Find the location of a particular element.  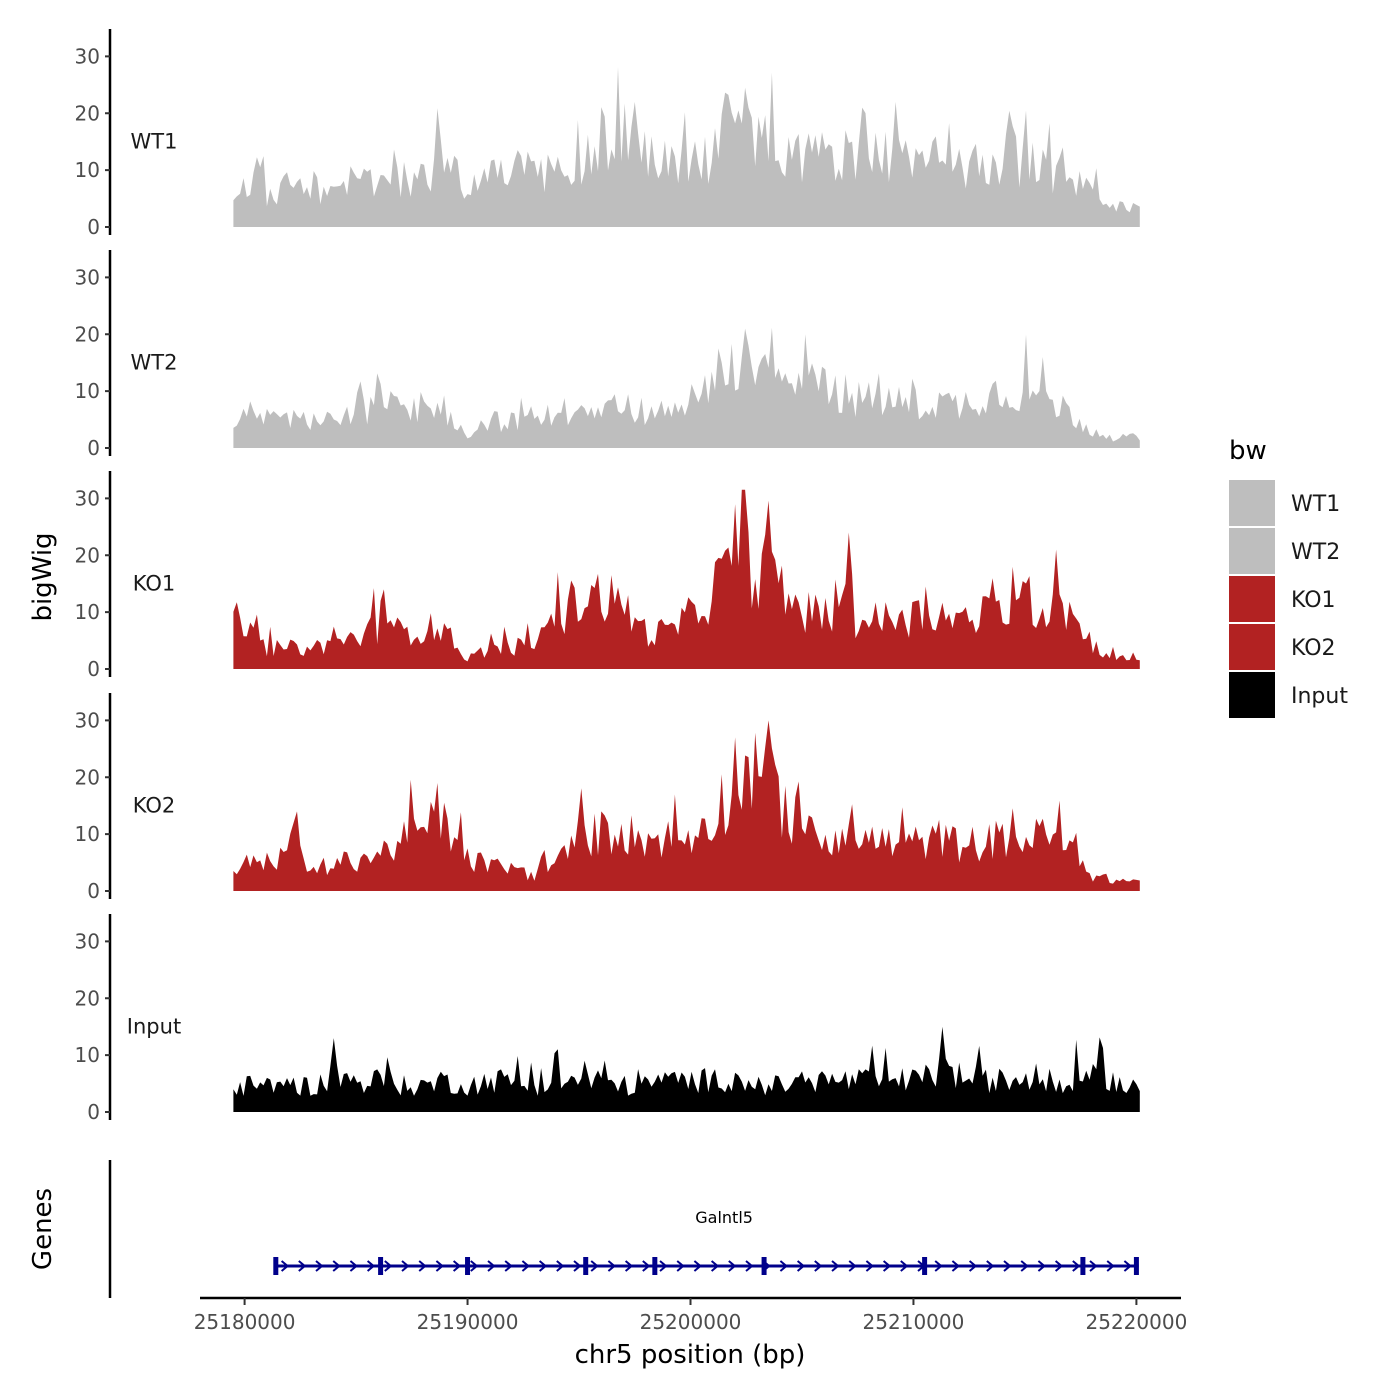

gene-name-label: Galntl5 is located at coordinates (724, 1217).